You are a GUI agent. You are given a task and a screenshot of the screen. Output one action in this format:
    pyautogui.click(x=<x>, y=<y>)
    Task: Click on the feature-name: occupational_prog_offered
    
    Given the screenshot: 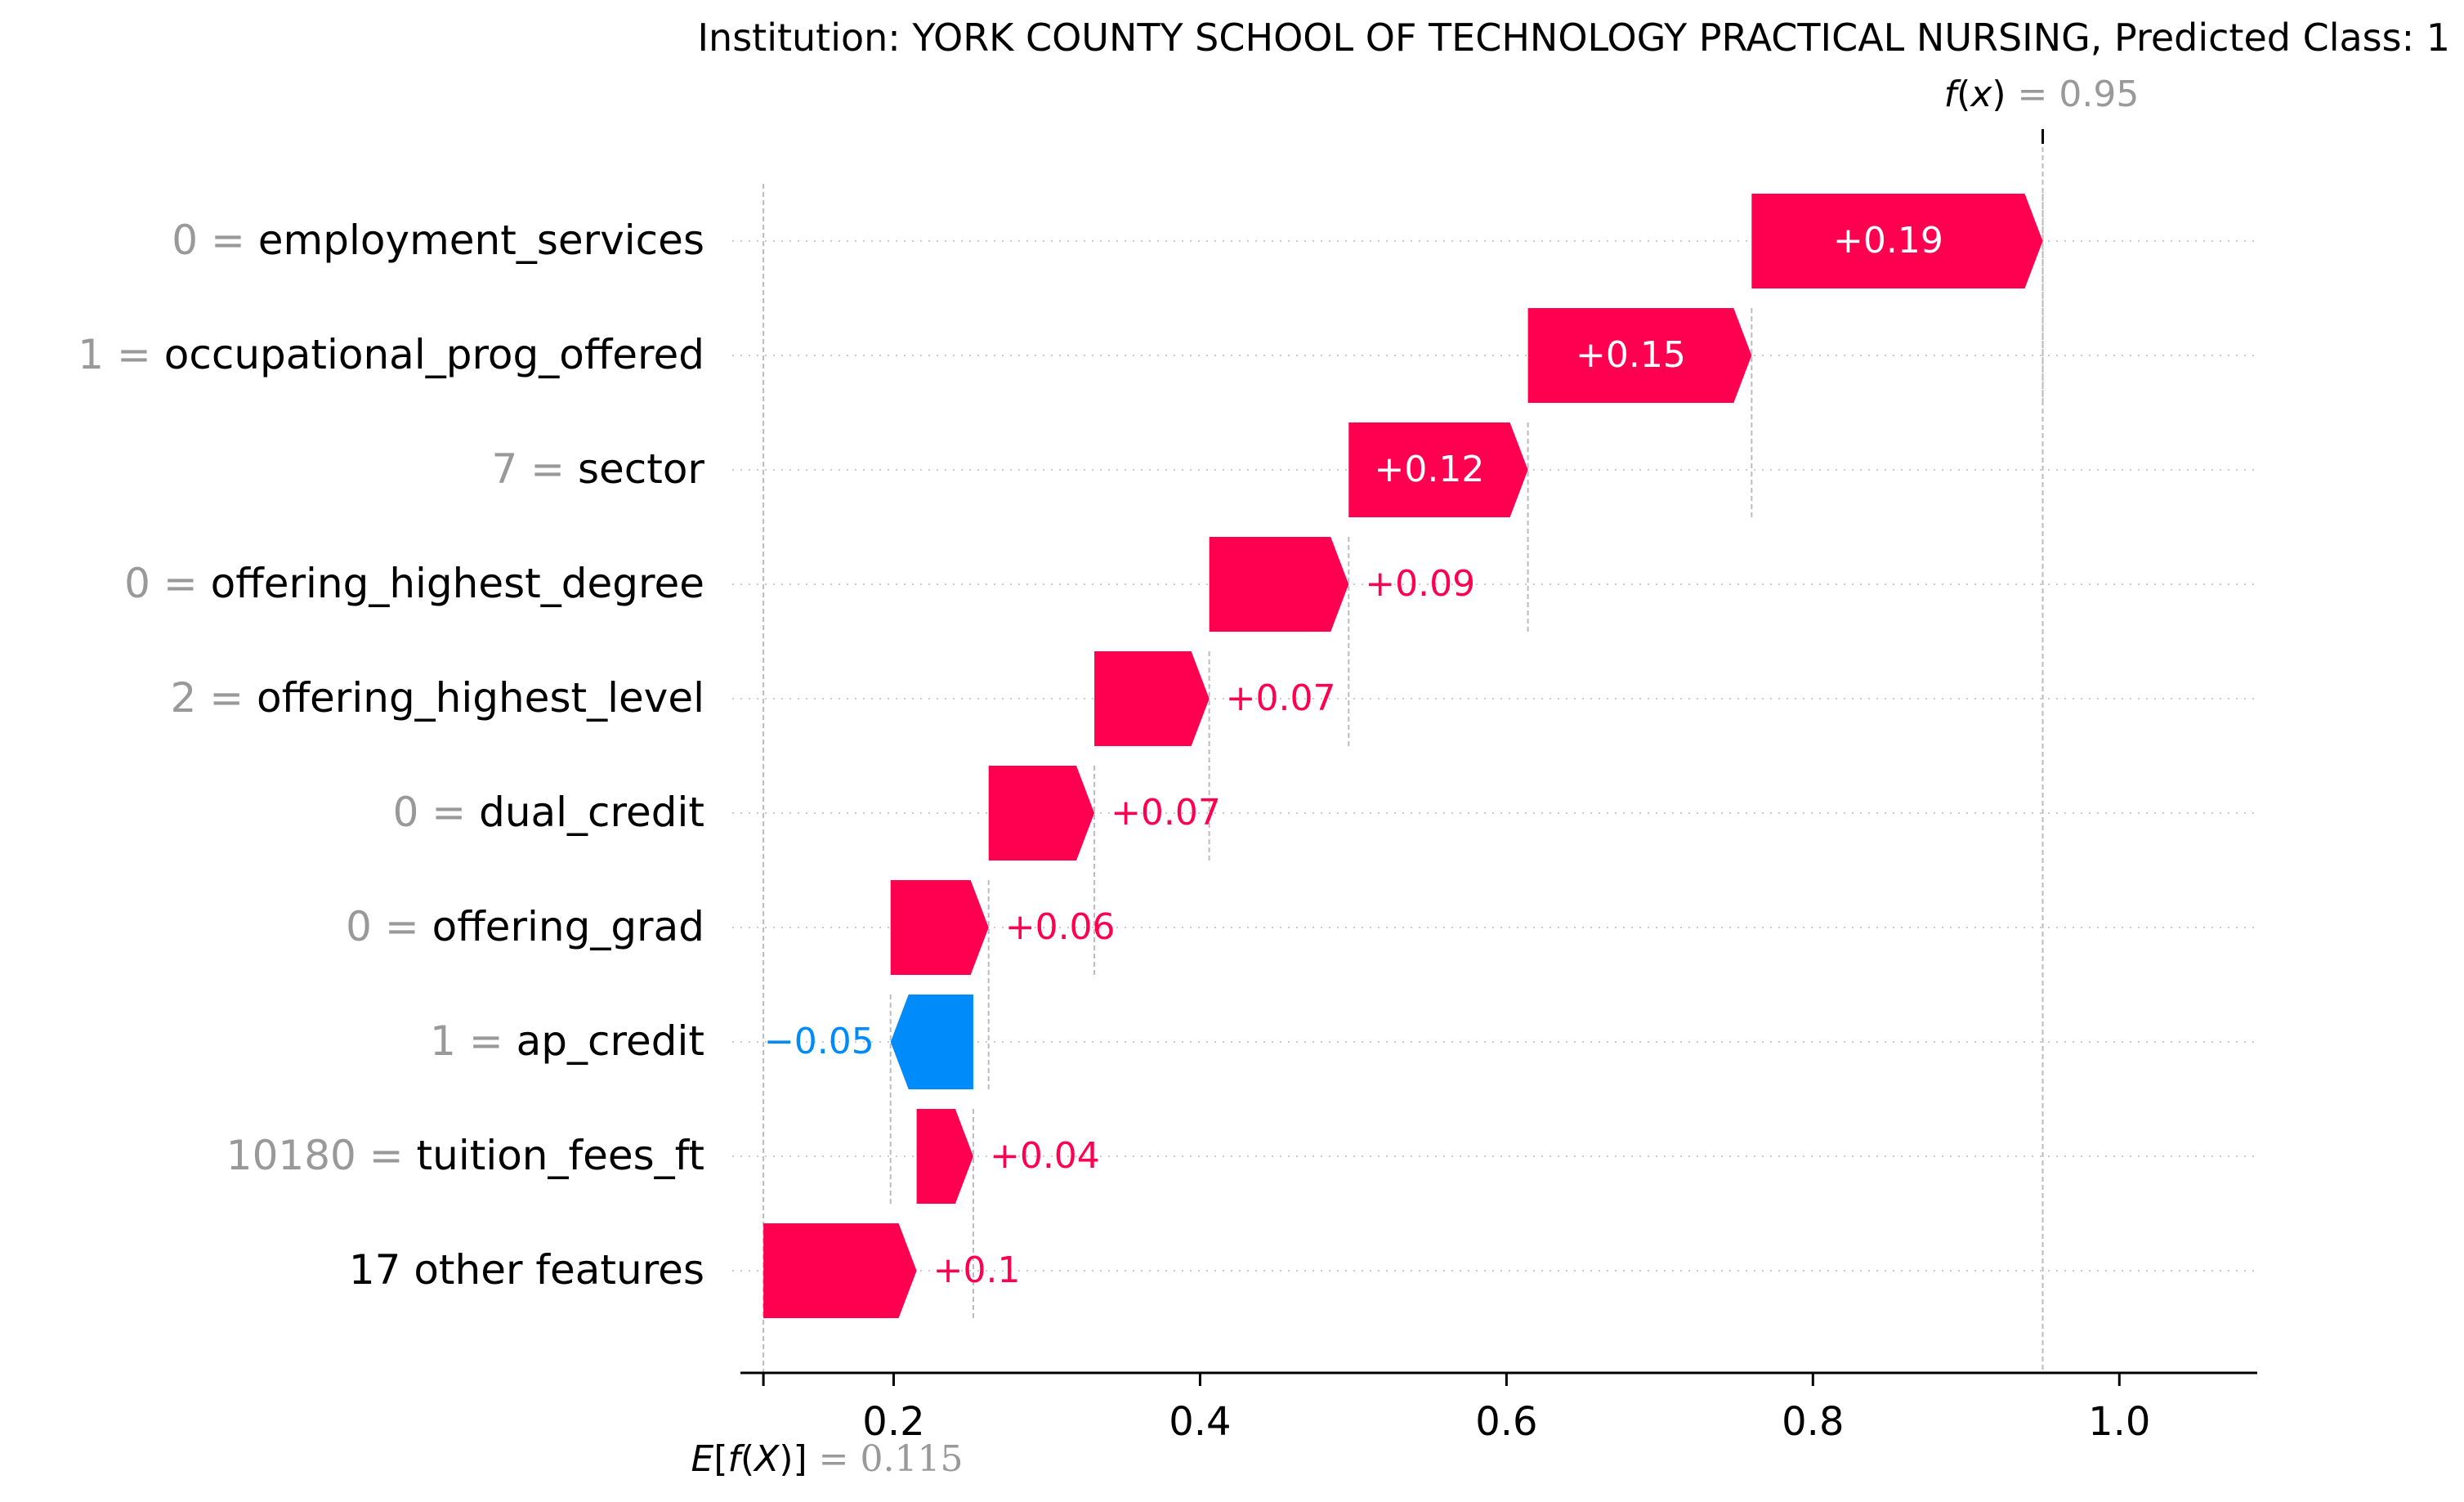 What is the action you would take?
    pyautogui.click(x=434, y=354)
    